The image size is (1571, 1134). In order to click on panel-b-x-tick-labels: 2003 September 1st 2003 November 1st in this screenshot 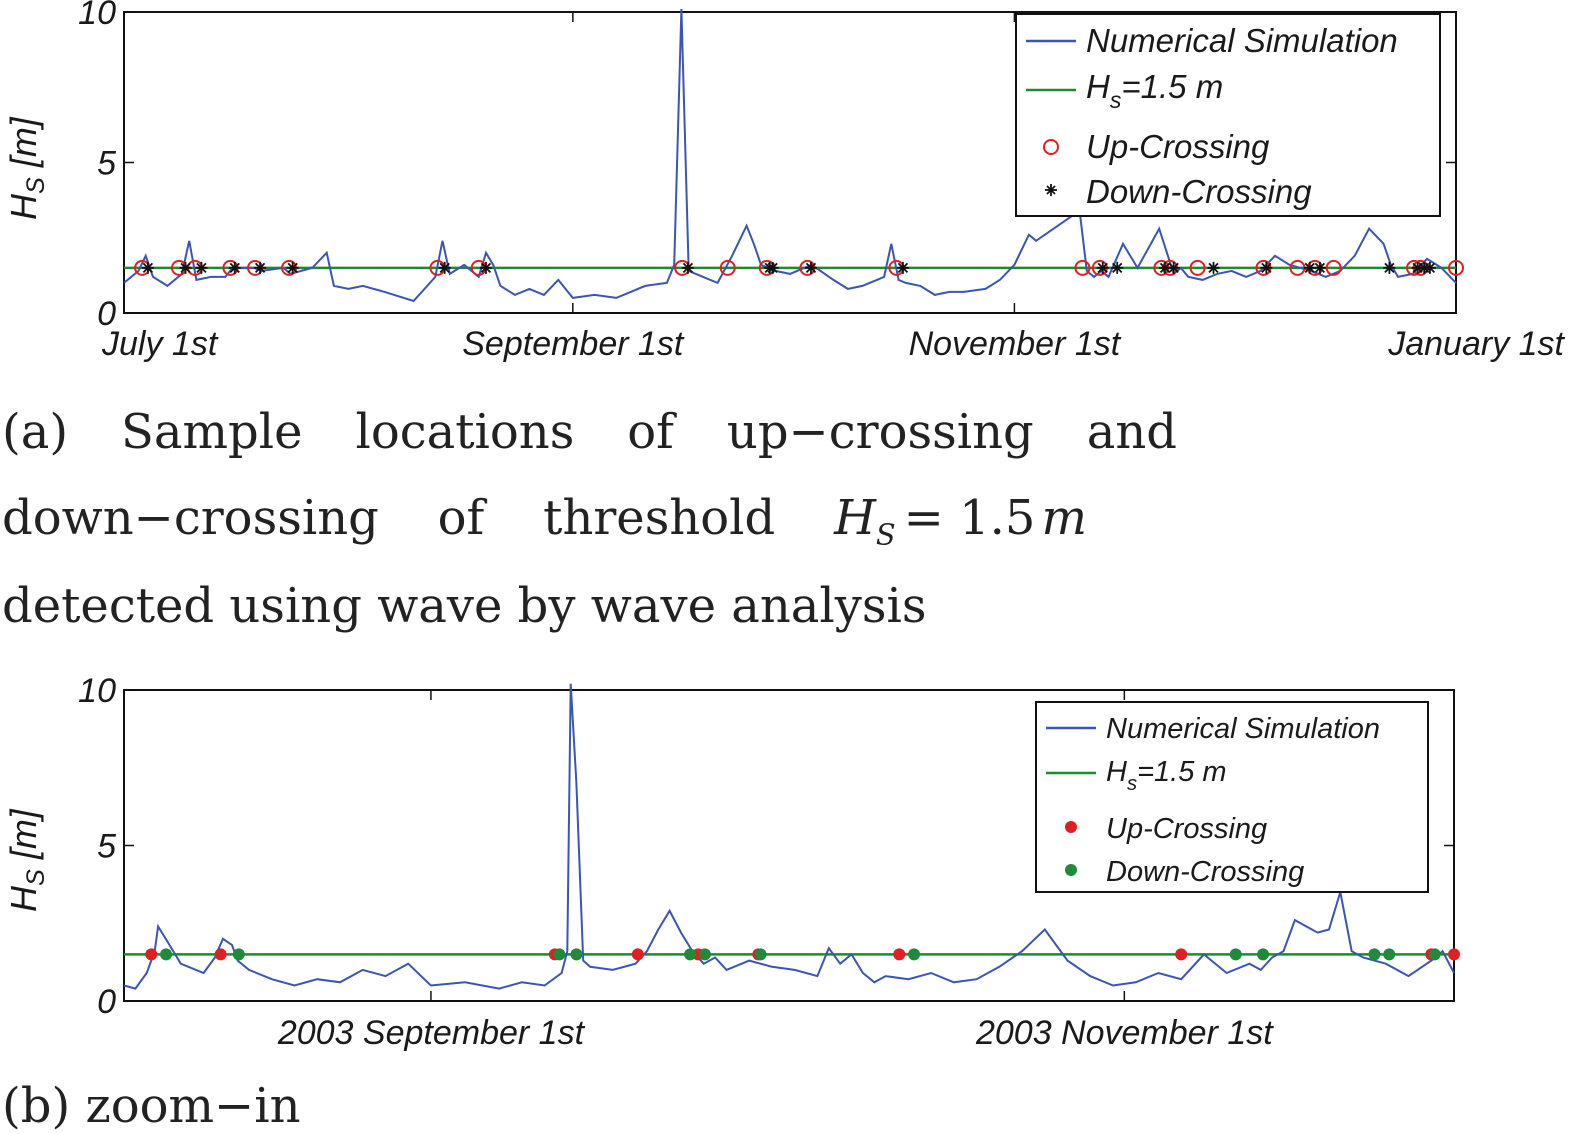, I will do `click(775, 1033)`.